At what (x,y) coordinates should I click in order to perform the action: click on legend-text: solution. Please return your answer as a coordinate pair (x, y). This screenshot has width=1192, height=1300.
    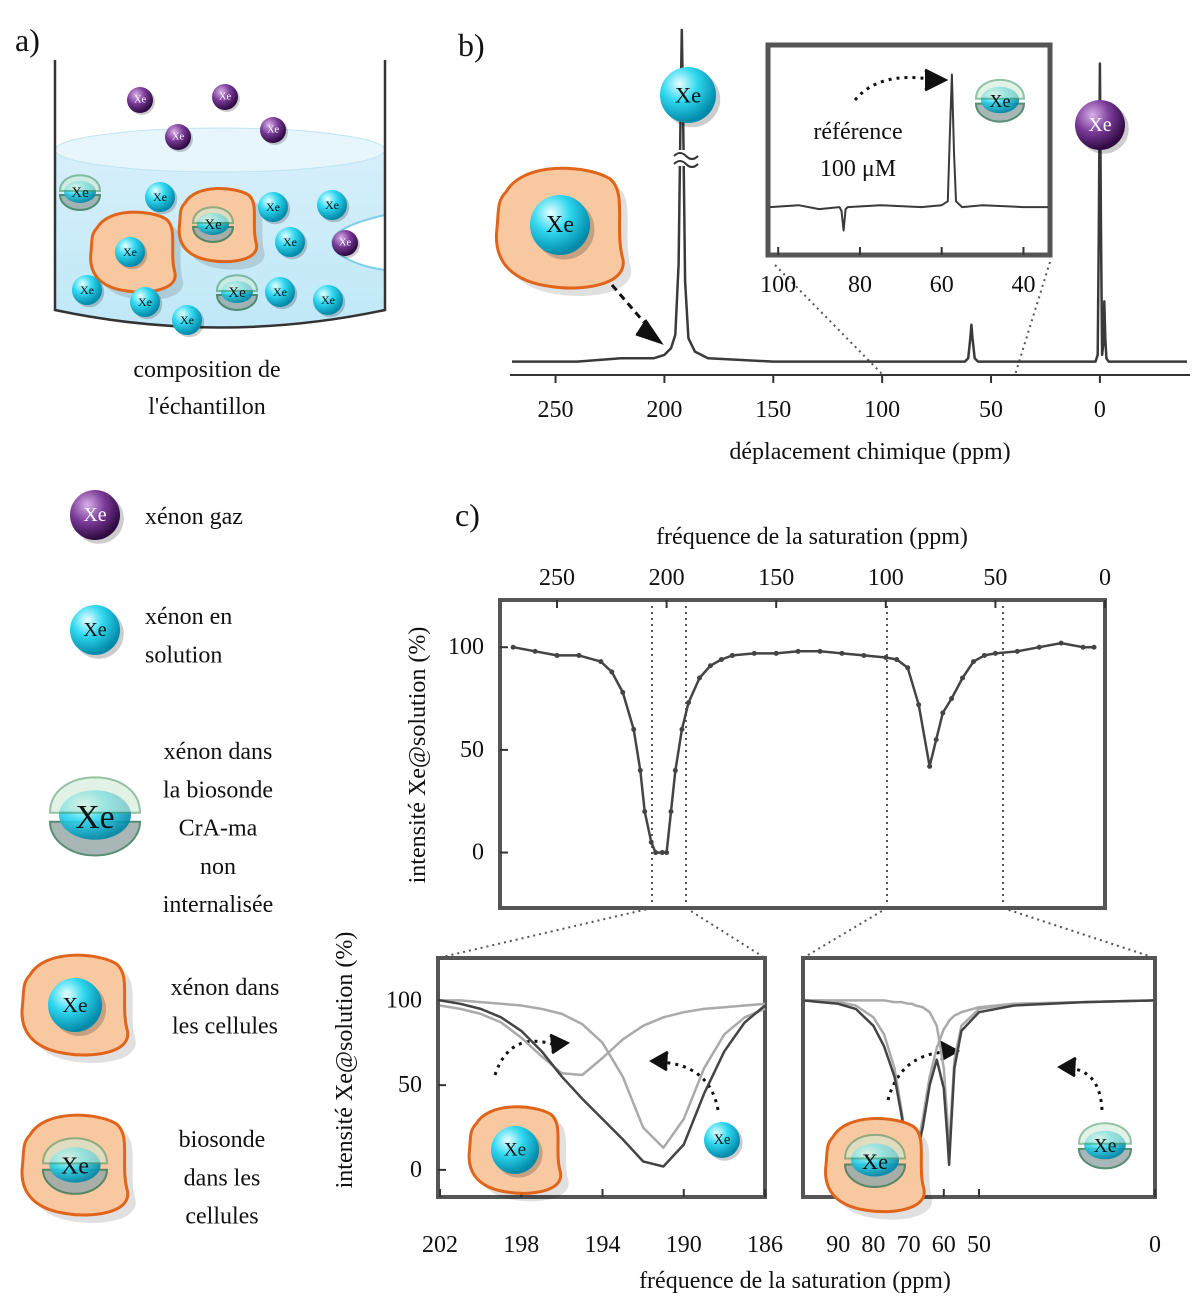
    Looking at the image, I should click on (183, 655).